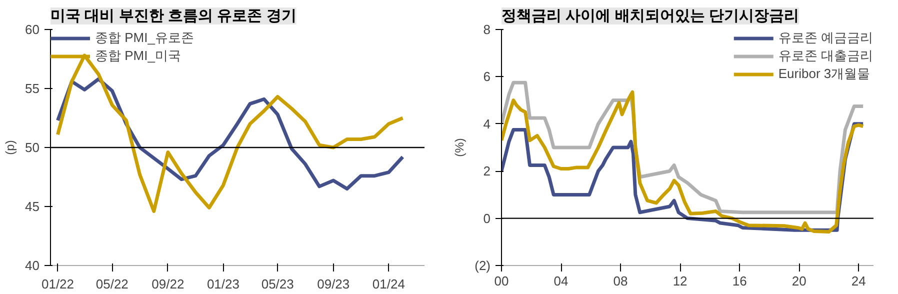 Image resolution: width=898 pixels, height=294 pixels. What do you see at coordinates (57, 284) in the screenshot?
I see `x-tick-label: 01/22` at bounding box center [57, 284].